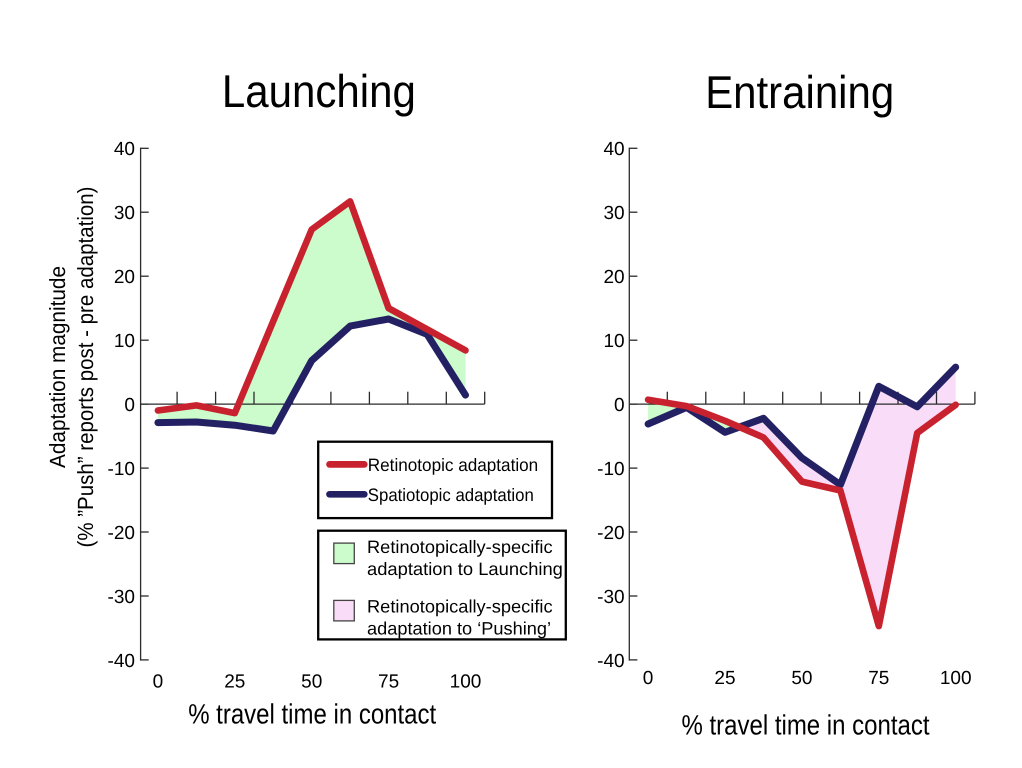 The image size is (1022, 768). What do you see at coordinates (451, 495) in the screenshot?
I see `svg-text: Spatiotopic adaptation` at bounding box center [451, 495].